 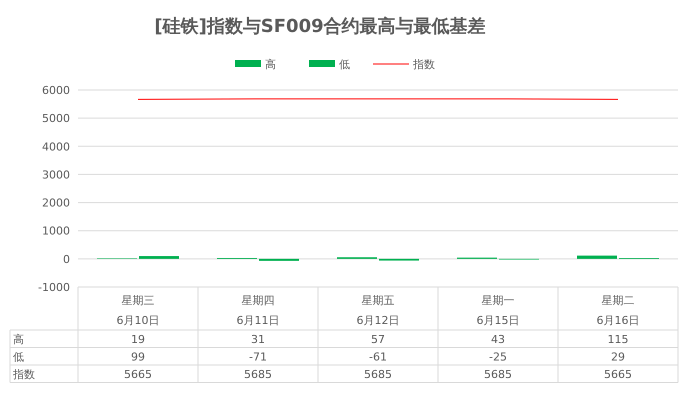 I want to click on text: 指数, so click(x=24, y=374).